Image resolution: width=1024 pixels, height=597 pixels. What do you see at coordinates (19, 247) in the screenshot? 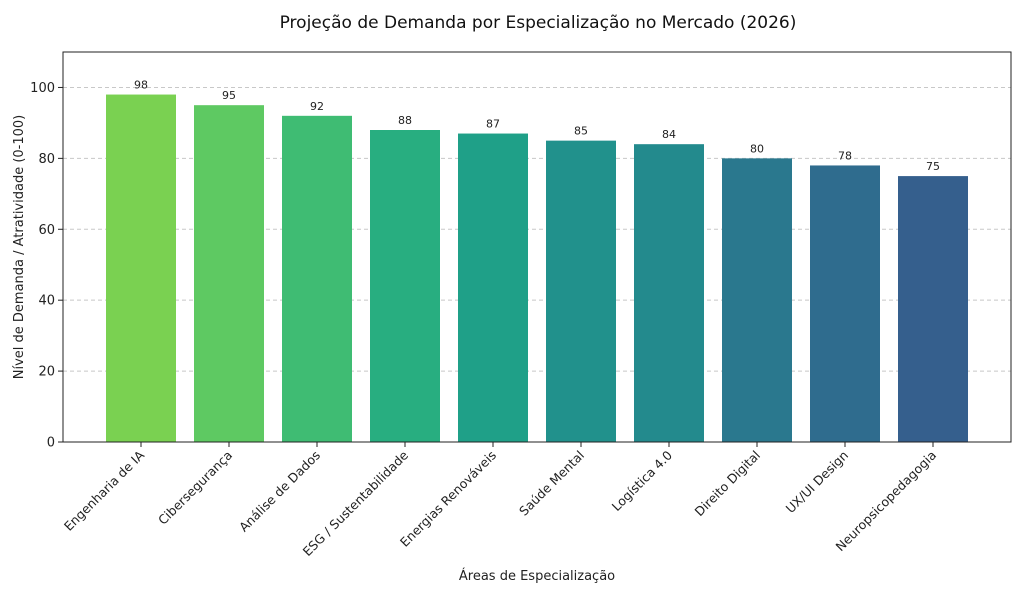
I see `y-axis-label: Nível de Demanda / Atratividade (0-100)` at bounding box center [19, 247].